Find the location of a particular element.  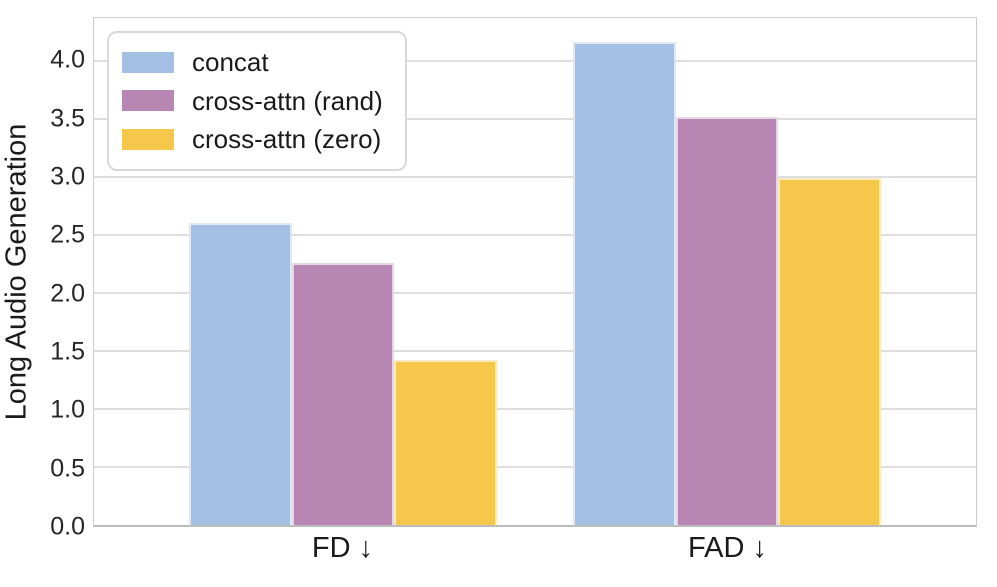

legend-item: cross-attn (zero) is located at coordinates (252, 139).